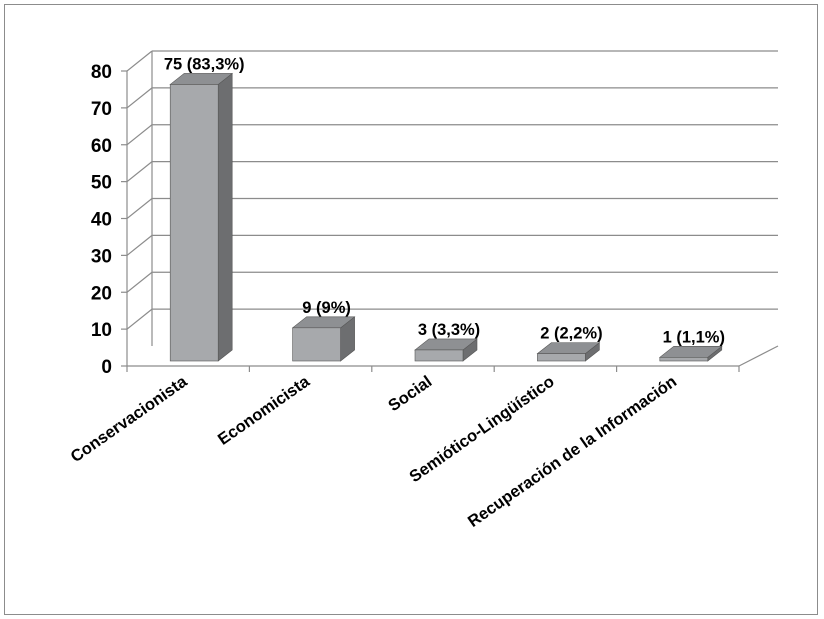  I want to click on y-tick-label: 60, so click(101, 146).